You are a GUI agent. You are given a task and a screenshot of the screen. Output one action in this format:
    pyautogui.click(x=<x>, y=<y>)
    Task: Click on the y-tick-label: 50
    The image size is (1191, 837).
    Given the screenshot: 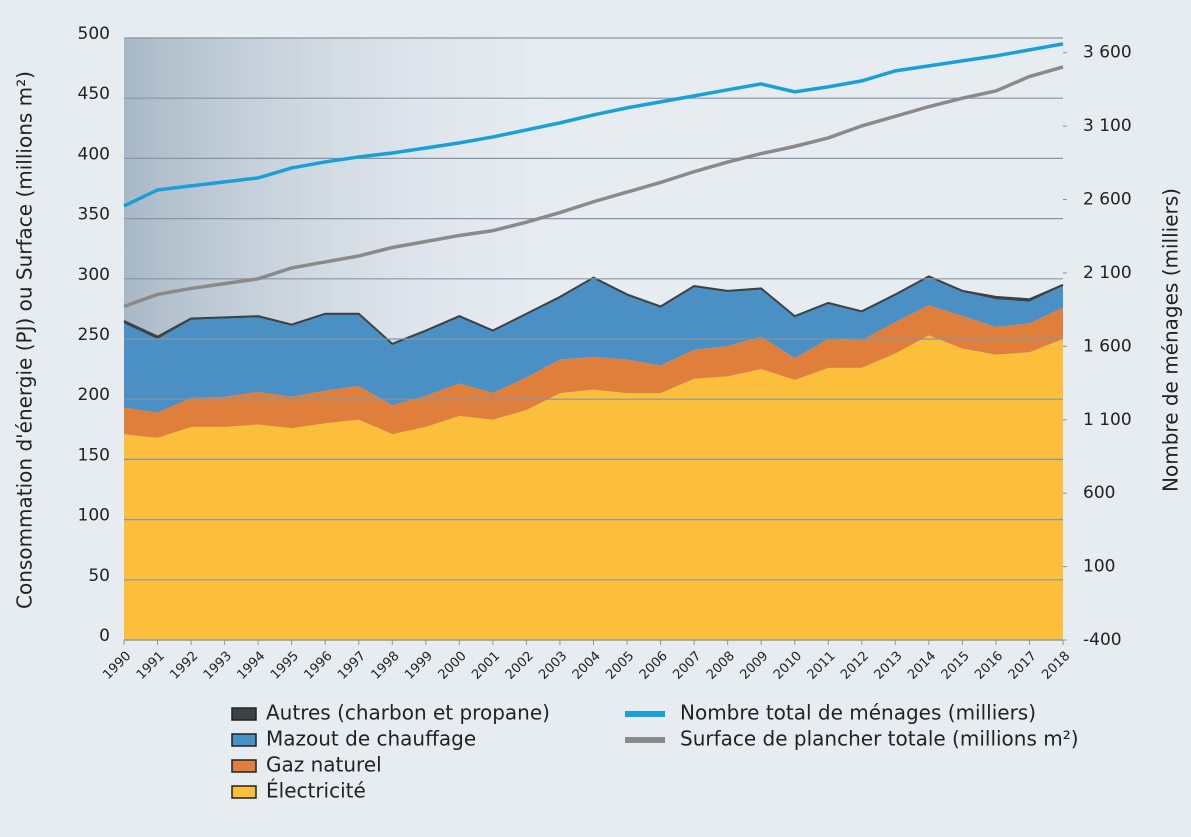 What is the action you would take?
    pyautogui.click(x=99, y=576)
    